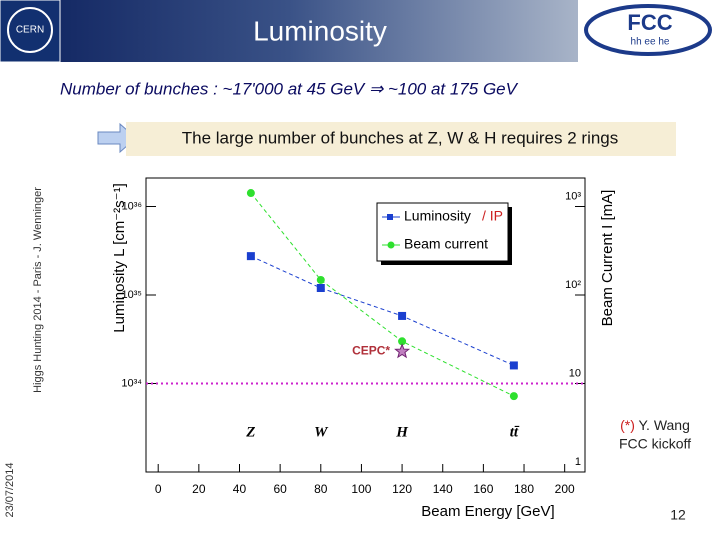  I want to click on fcc-logo-text: FCC, so click(649, 22).